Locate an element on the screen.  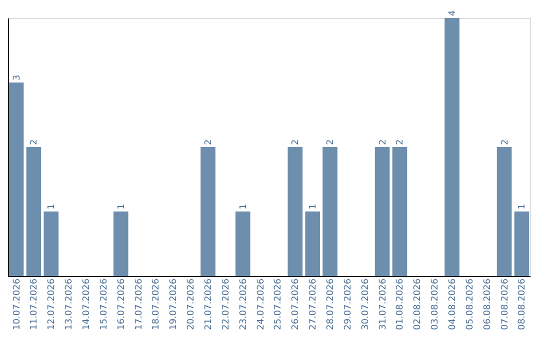
x-tick-label: 18.07.2026 is located at coordinates (157, 304).